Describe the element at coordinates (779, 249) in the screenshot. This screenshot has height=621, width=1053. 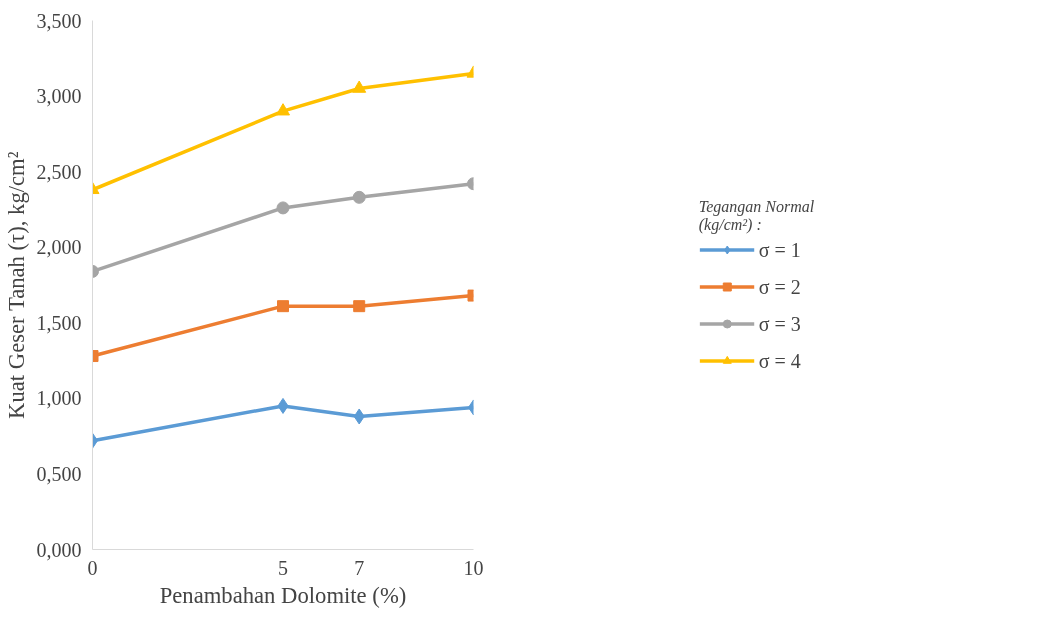
I see `legend-label: σ = 1` at that location.